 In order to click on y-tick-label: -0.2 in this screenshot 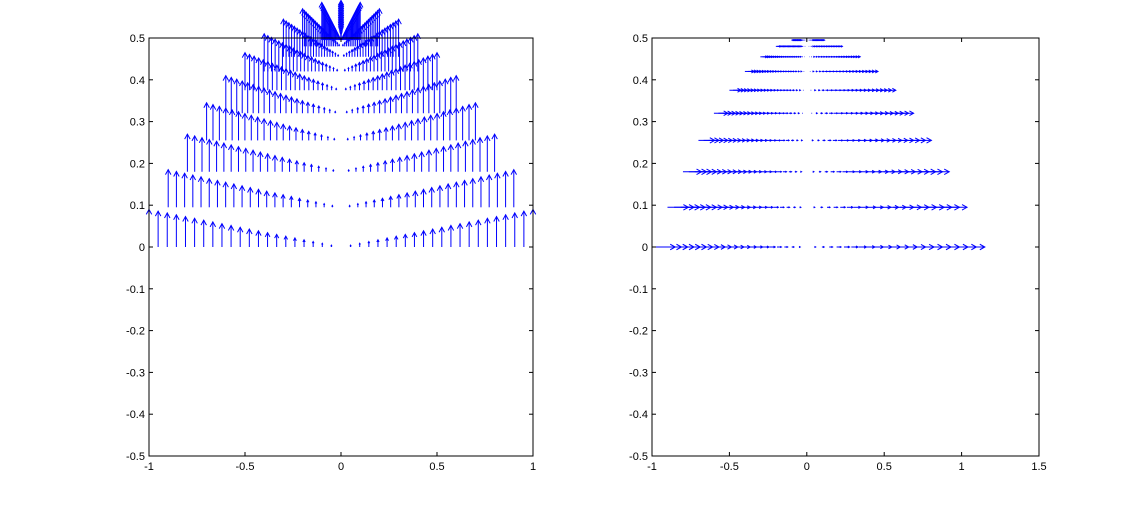, I will do `click(638, 332)`.